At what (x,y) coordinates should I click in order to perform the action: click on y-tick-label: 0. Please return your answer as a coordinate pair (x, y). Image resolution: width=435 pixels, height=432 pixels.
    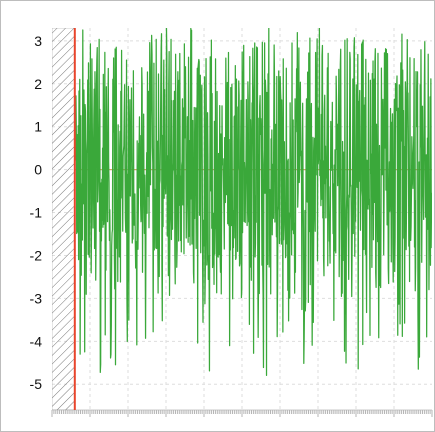
    Looking at the image, I should click on (38, 170).